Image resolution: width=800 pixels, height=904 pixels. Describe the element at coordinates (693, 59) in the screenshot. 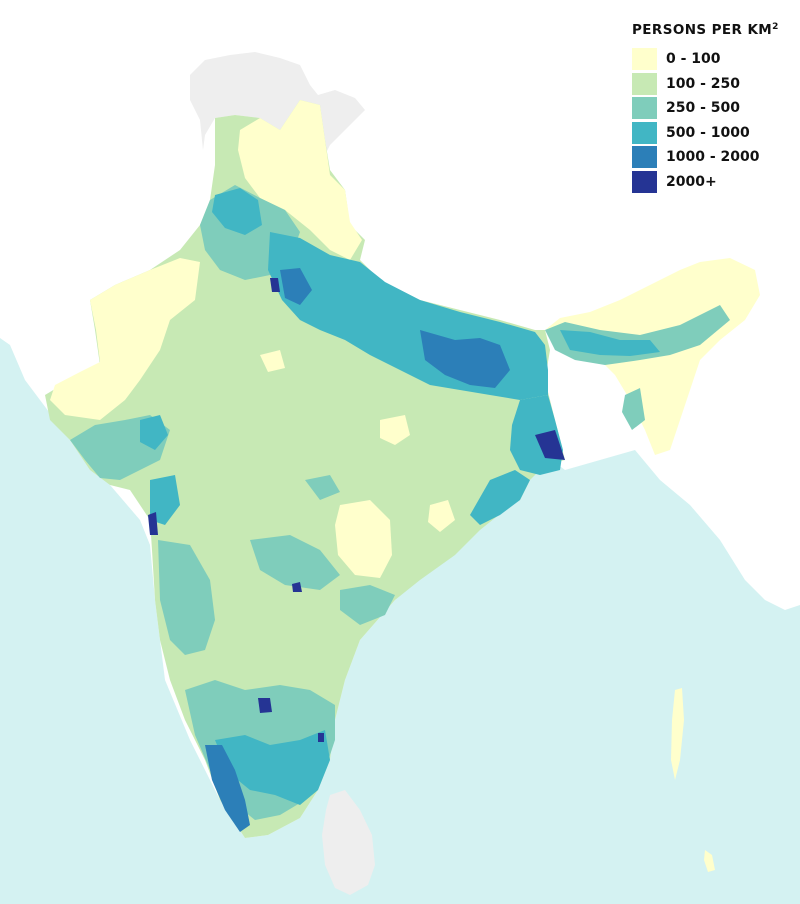

I see `legend-label: 0 - 100` at that location.